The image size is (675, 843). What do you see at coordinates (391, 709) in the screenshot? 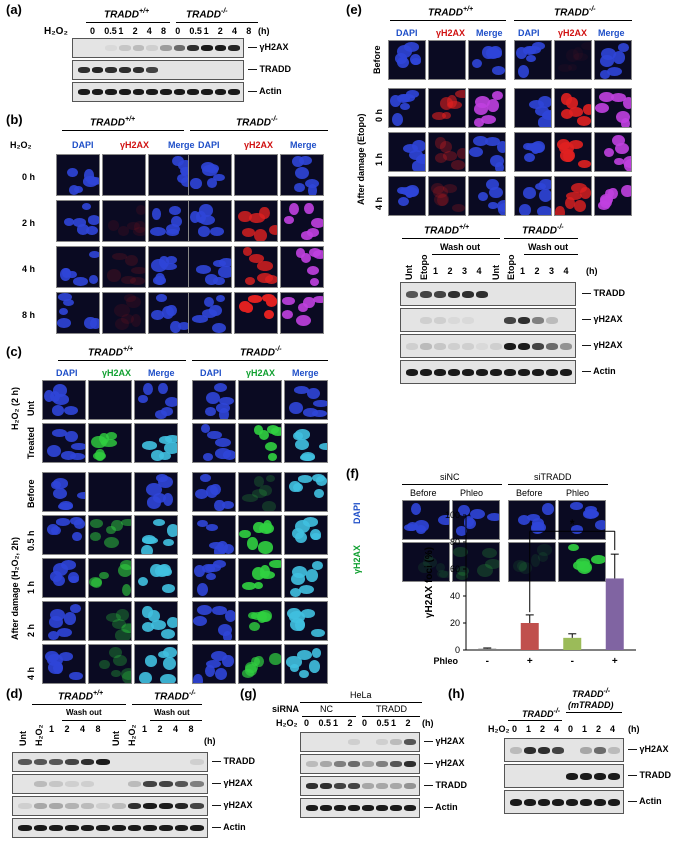
I see `panel-g-group-tradd: TRADD` at bounding box center [391, 709].